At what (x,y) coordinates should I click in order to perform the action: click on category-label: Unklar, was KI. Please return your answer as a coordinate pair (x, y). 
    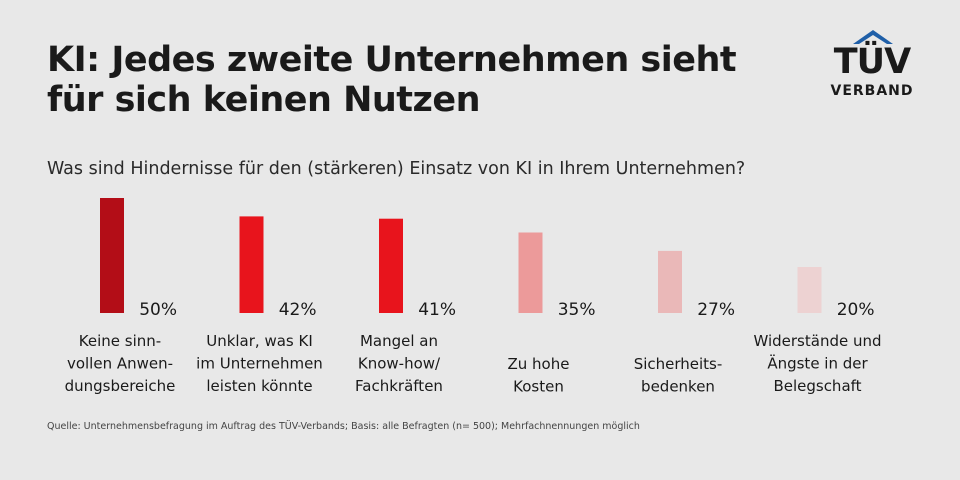
    Looking at the image, I should click on (259, 341).